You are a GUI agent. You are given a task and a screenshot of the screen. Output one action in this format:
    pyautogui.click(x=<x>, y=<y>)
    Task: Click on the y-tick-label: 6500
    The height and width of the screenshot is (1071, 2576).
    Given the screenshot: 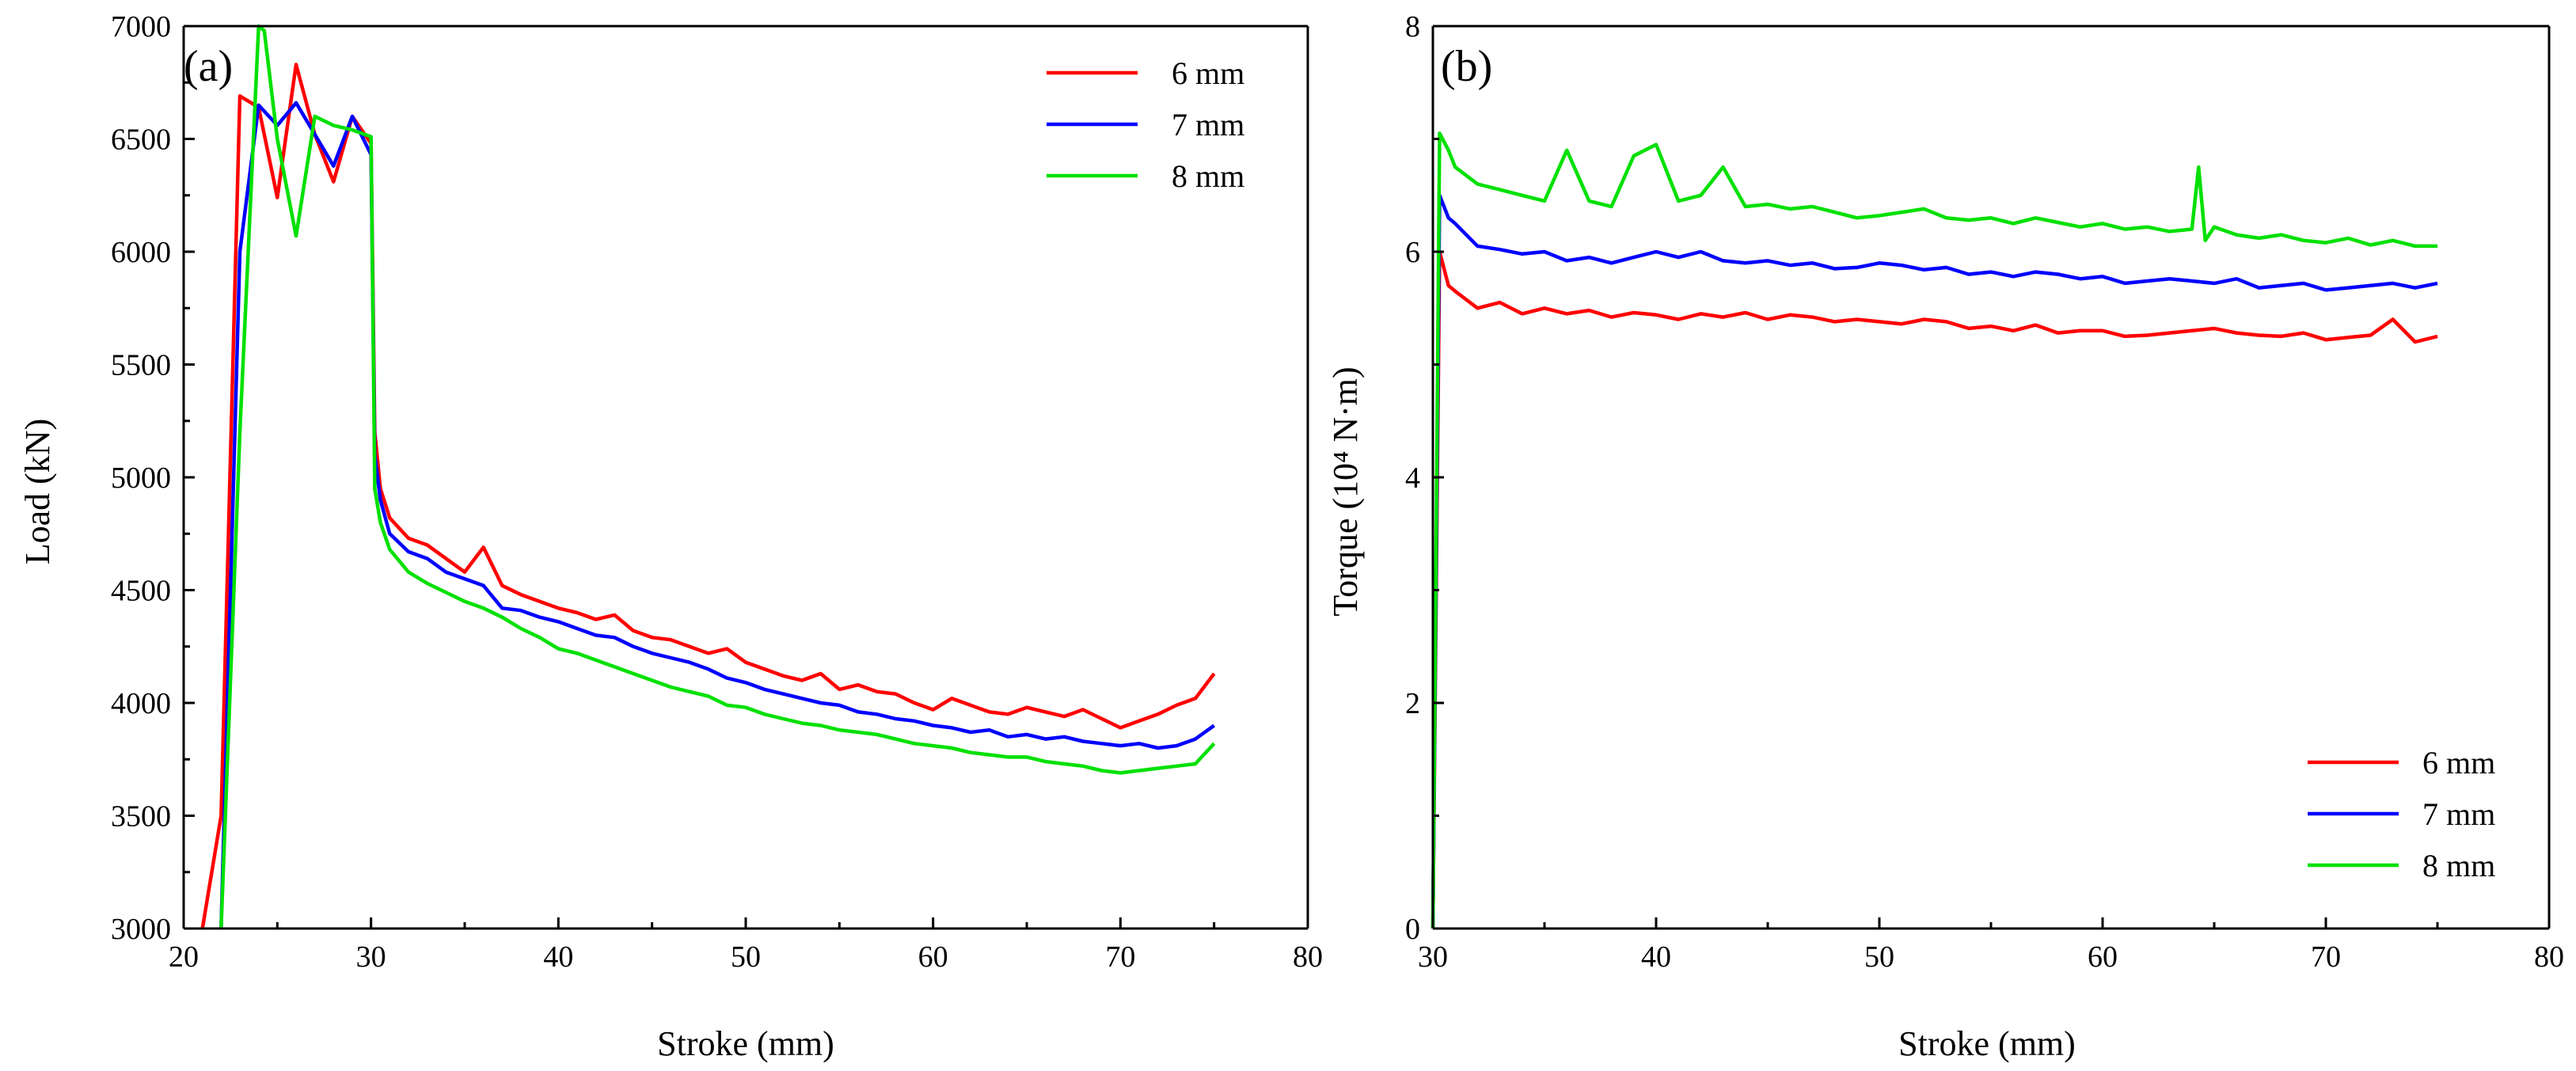 What is the action you would take?
    pyautogui.click(x=141, y=140)
    